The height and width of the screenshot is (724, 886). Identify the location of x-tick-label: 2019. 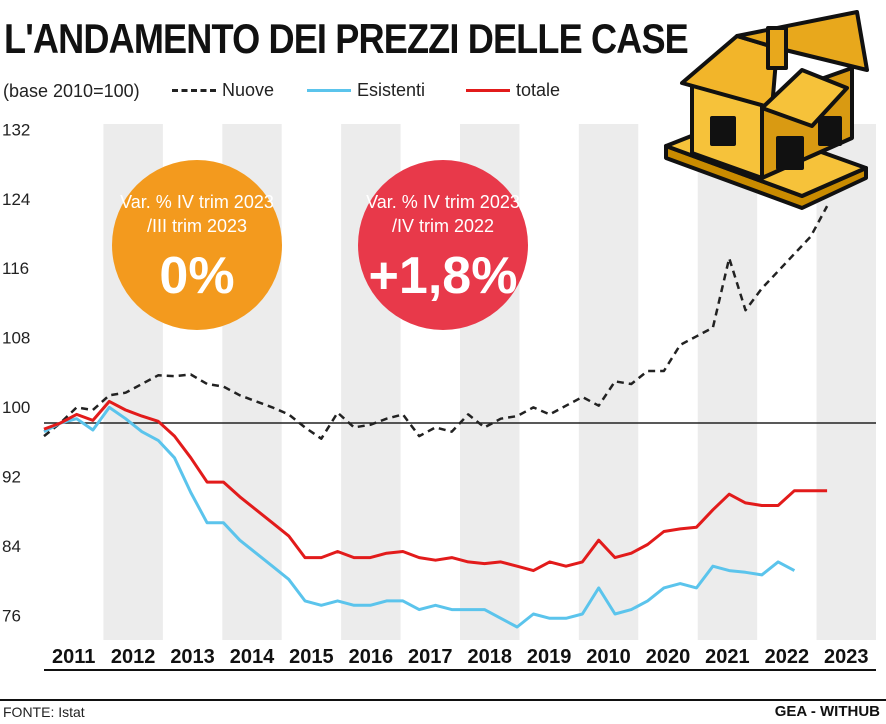
(549, 657).